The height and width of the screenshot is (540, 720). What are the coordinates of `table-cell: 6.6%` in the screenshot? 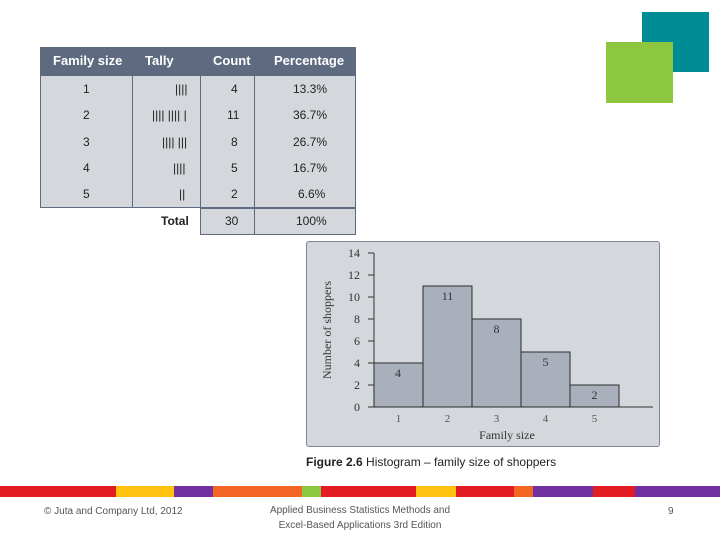 It's located at (312, 194).